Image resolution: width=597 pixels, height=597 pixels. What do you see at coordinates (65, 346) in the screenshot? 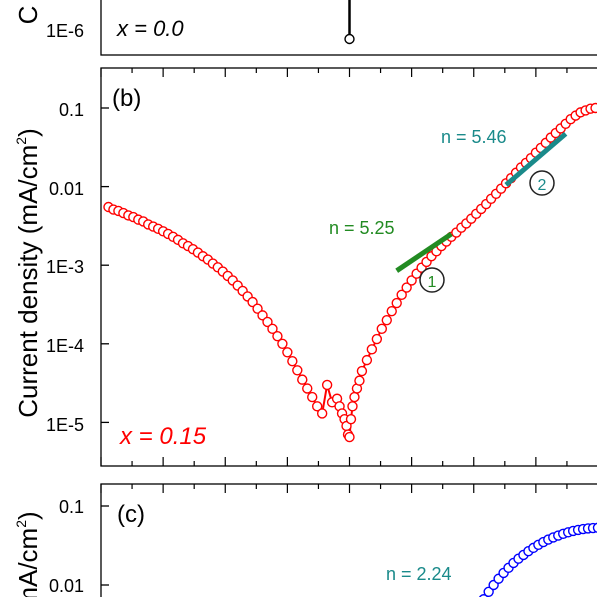
I see `panel-b-tick-label-4: 1E-4` at bounding box center [65, 346].